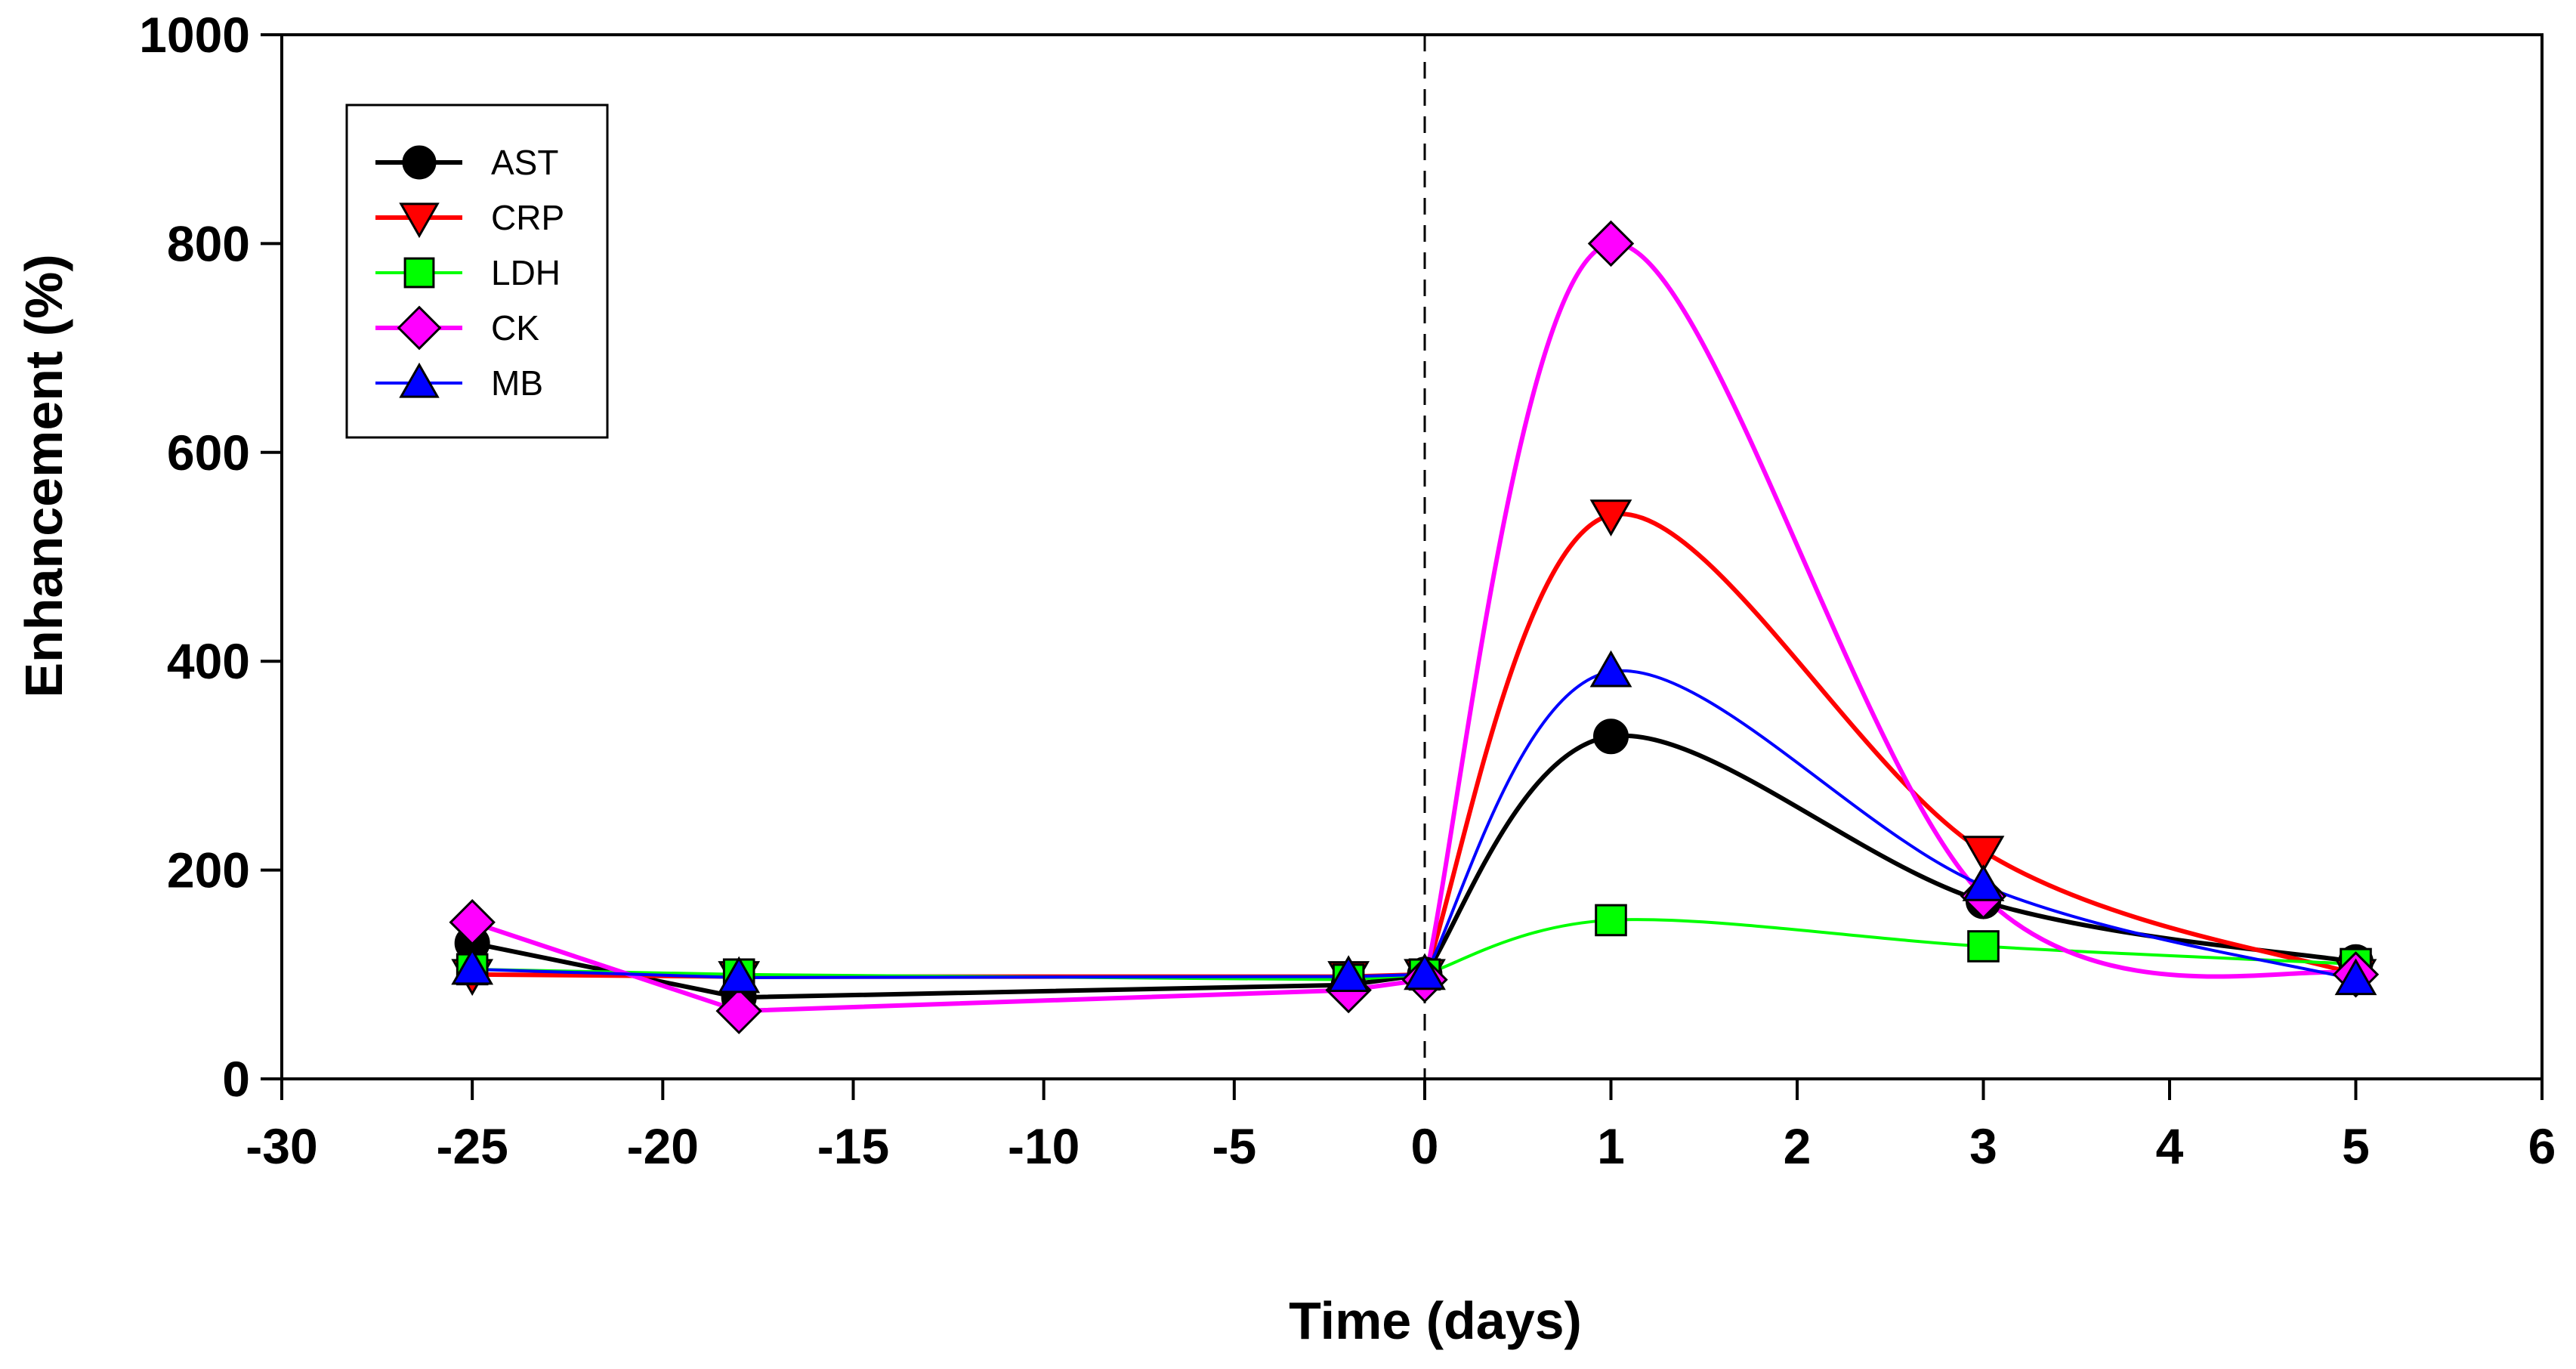  I want to click on series-ldh-post-line, so click(1890, 947).